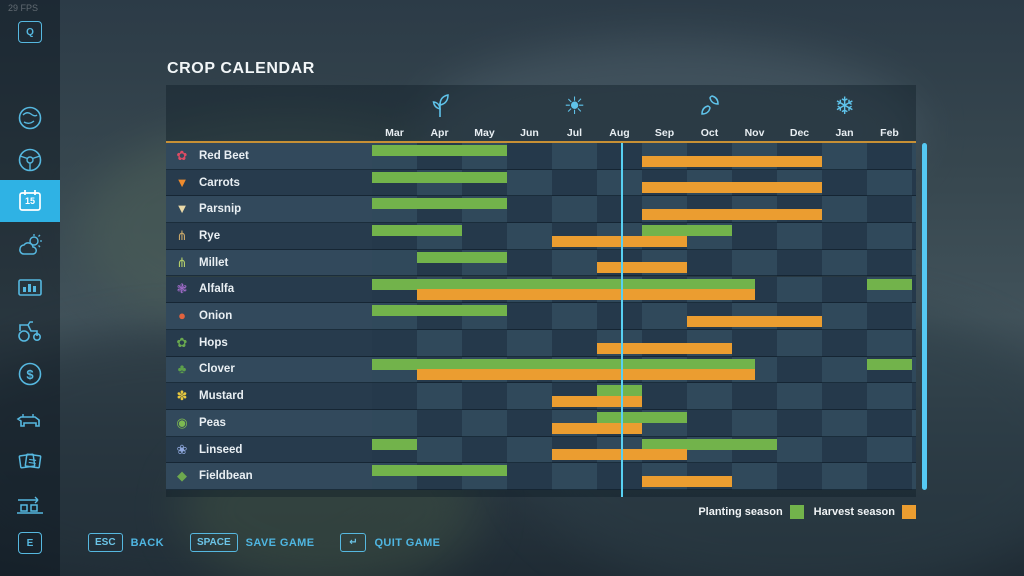  I want to click on steering-wheel-icon, so click(30, 160).